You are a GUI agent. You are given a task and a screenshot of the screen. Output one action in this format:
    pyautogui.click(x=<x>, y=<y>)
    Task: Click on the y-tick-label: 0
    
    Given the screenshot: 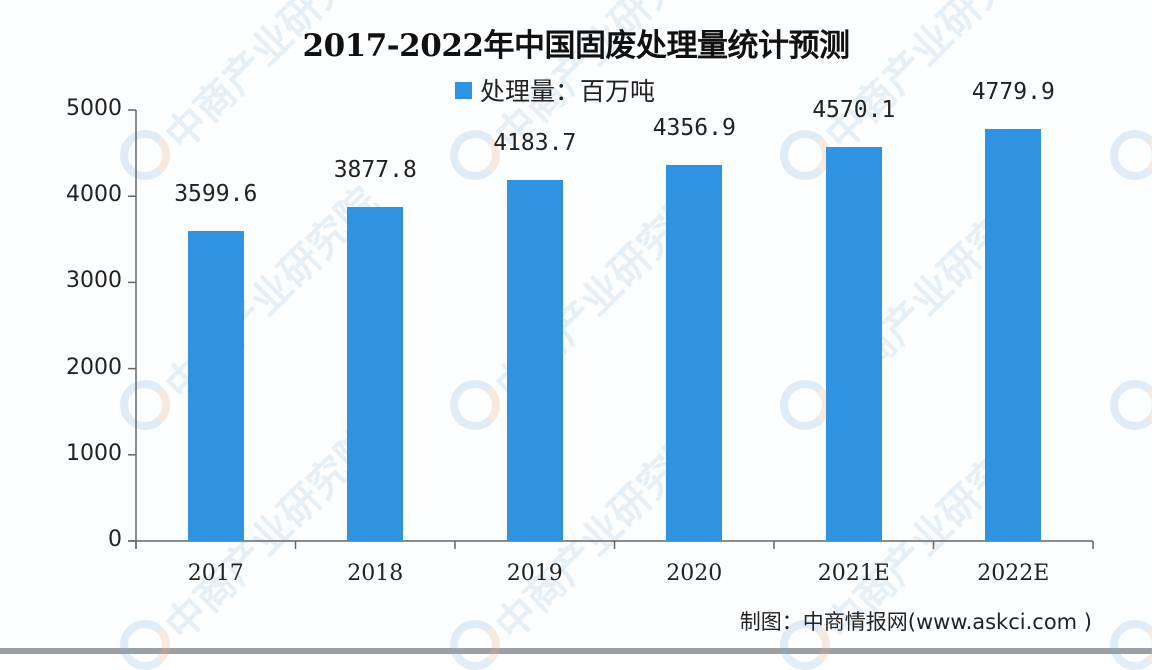 What is the action you would take?
    pyautogui.click(x=115, y=539)
    